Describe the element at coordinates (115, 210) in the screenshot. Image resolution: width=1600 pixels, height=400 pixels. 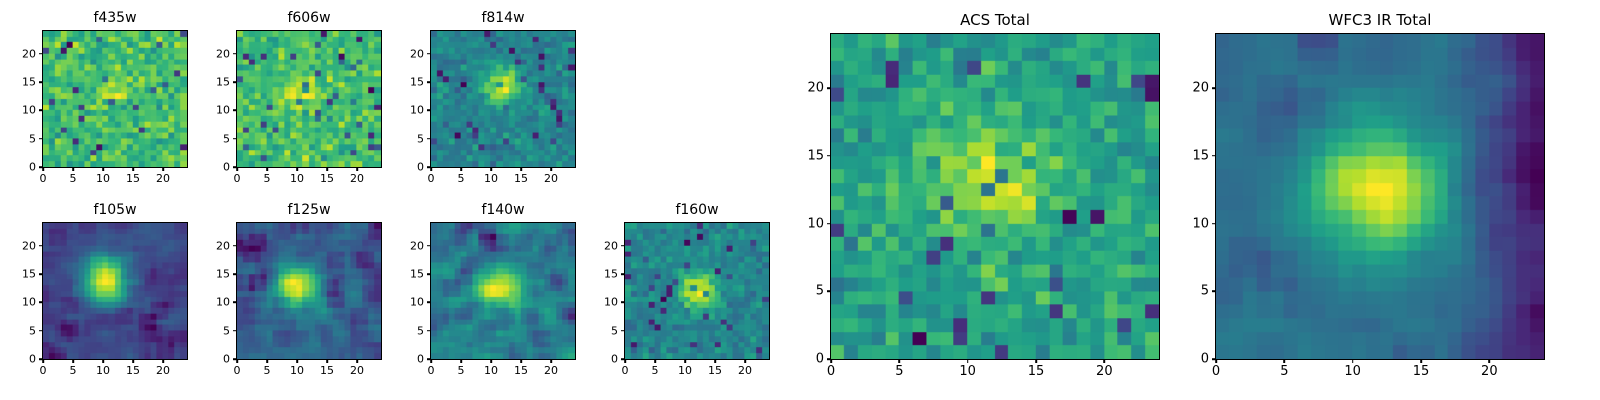
I see `panel-title-f105w: f105w` at that location.